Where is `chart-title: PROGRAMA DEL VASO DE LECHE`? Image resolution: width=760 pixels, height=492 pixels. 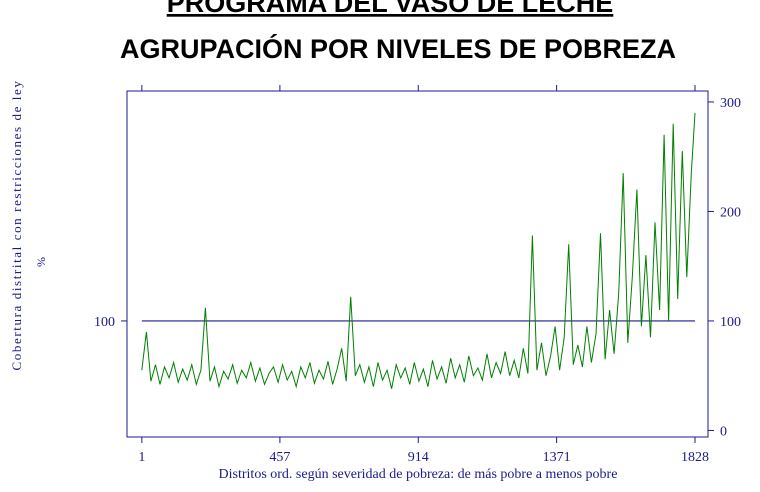 chart-title: PROGRAMA DEL VASO DE LECHE is located at coordinates (390, 9).